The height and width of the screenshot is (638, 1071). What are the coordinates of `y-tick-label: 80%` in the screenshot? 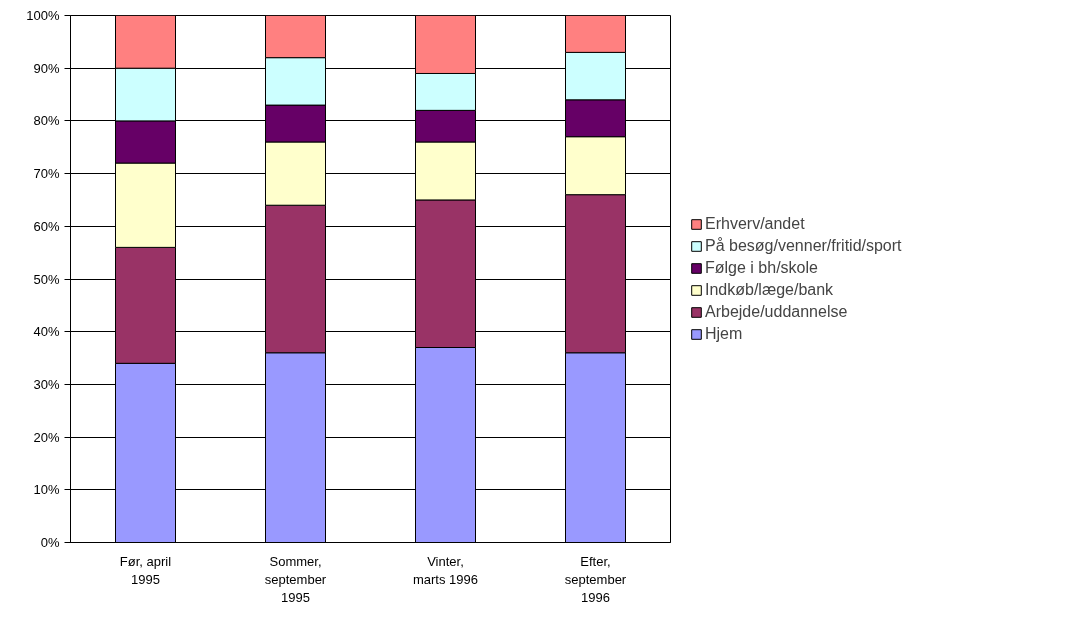 It's located at (46, 121).